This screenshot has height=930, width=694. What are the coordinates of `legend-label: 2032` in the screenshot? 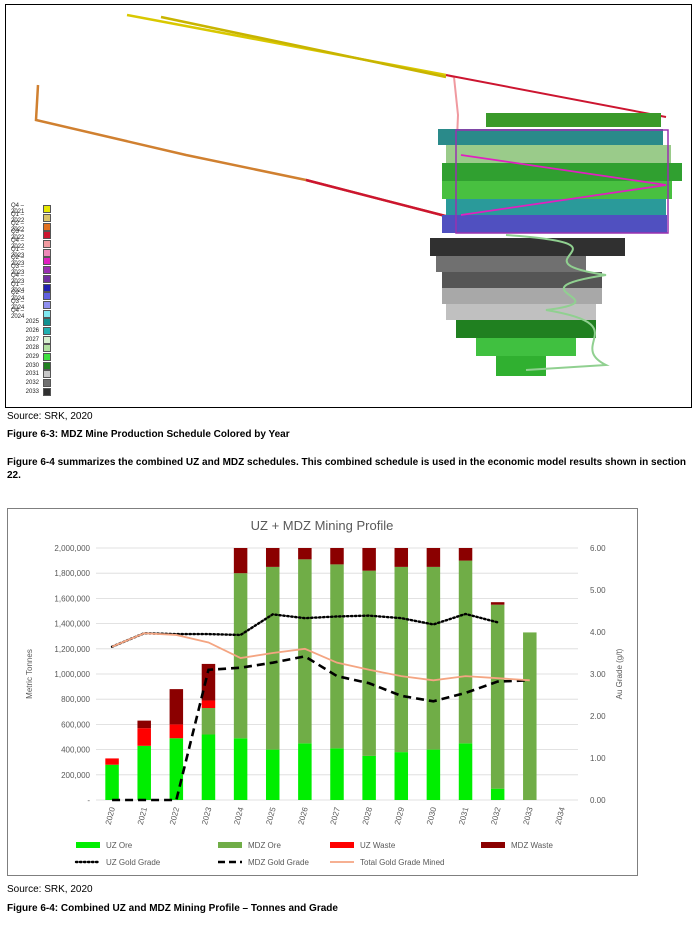 It's located at (32, 383).